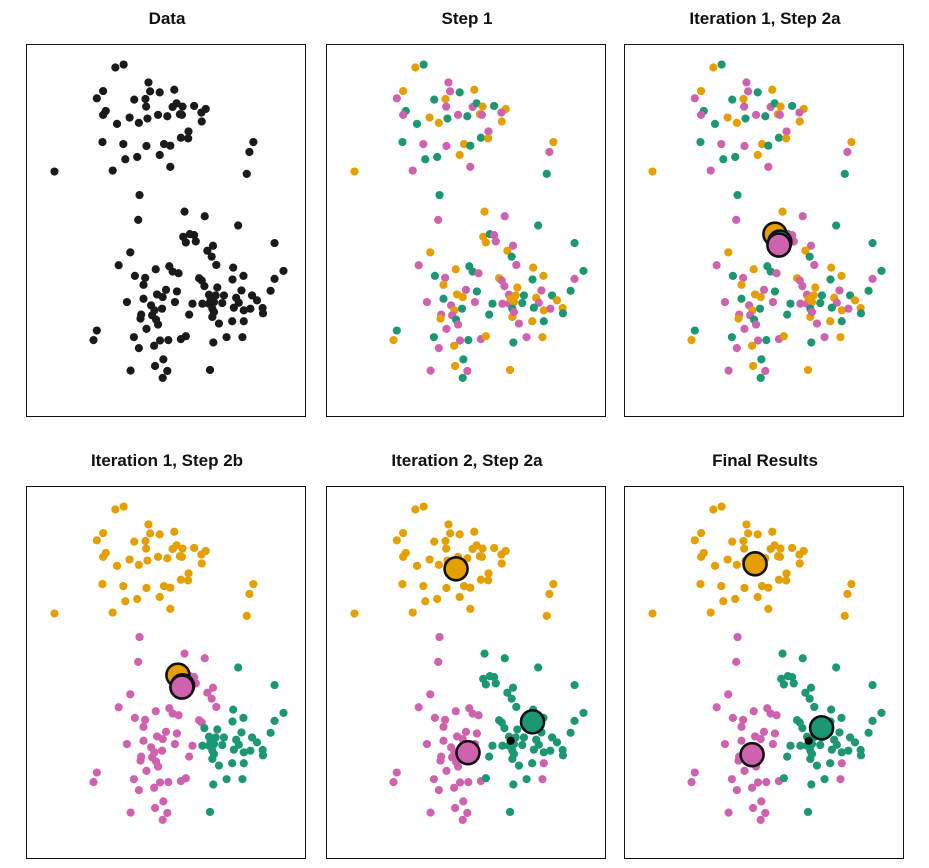  I want to click on scatter-plot-iteration-1-step-2a, so click(767, 221).